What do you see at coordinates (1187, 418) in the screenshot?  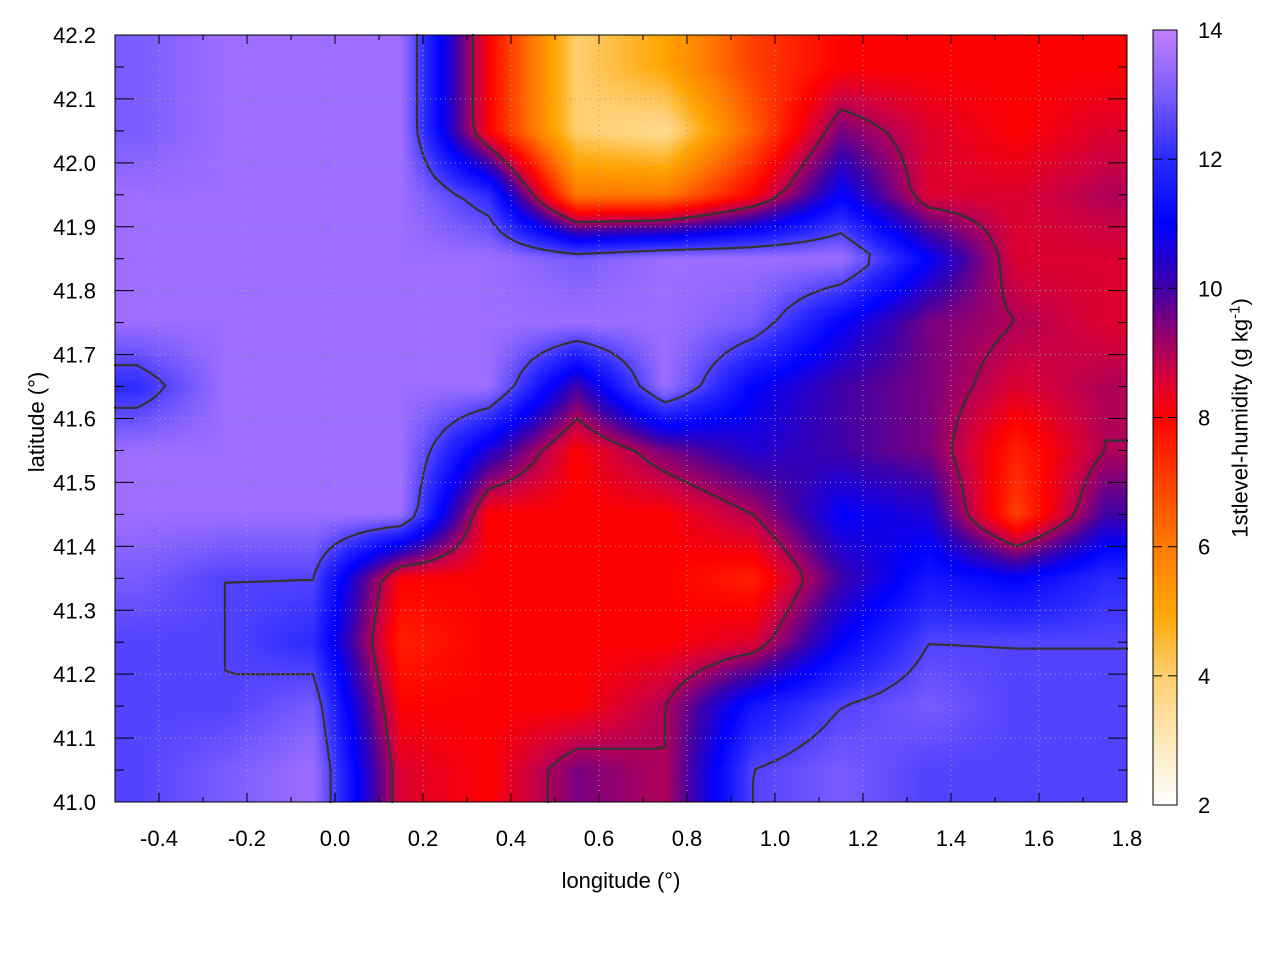 I see `colorbar-ticks: 2 4 6 8 10 12 14` at bounding box center [1187, 418].